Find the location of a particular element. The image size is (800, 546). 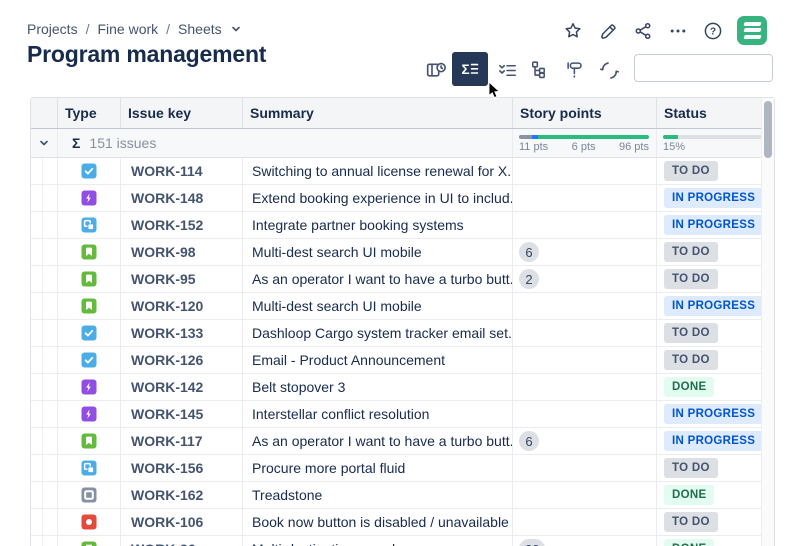

issue-summary: Treadstone is located at coordinates (378, 495).